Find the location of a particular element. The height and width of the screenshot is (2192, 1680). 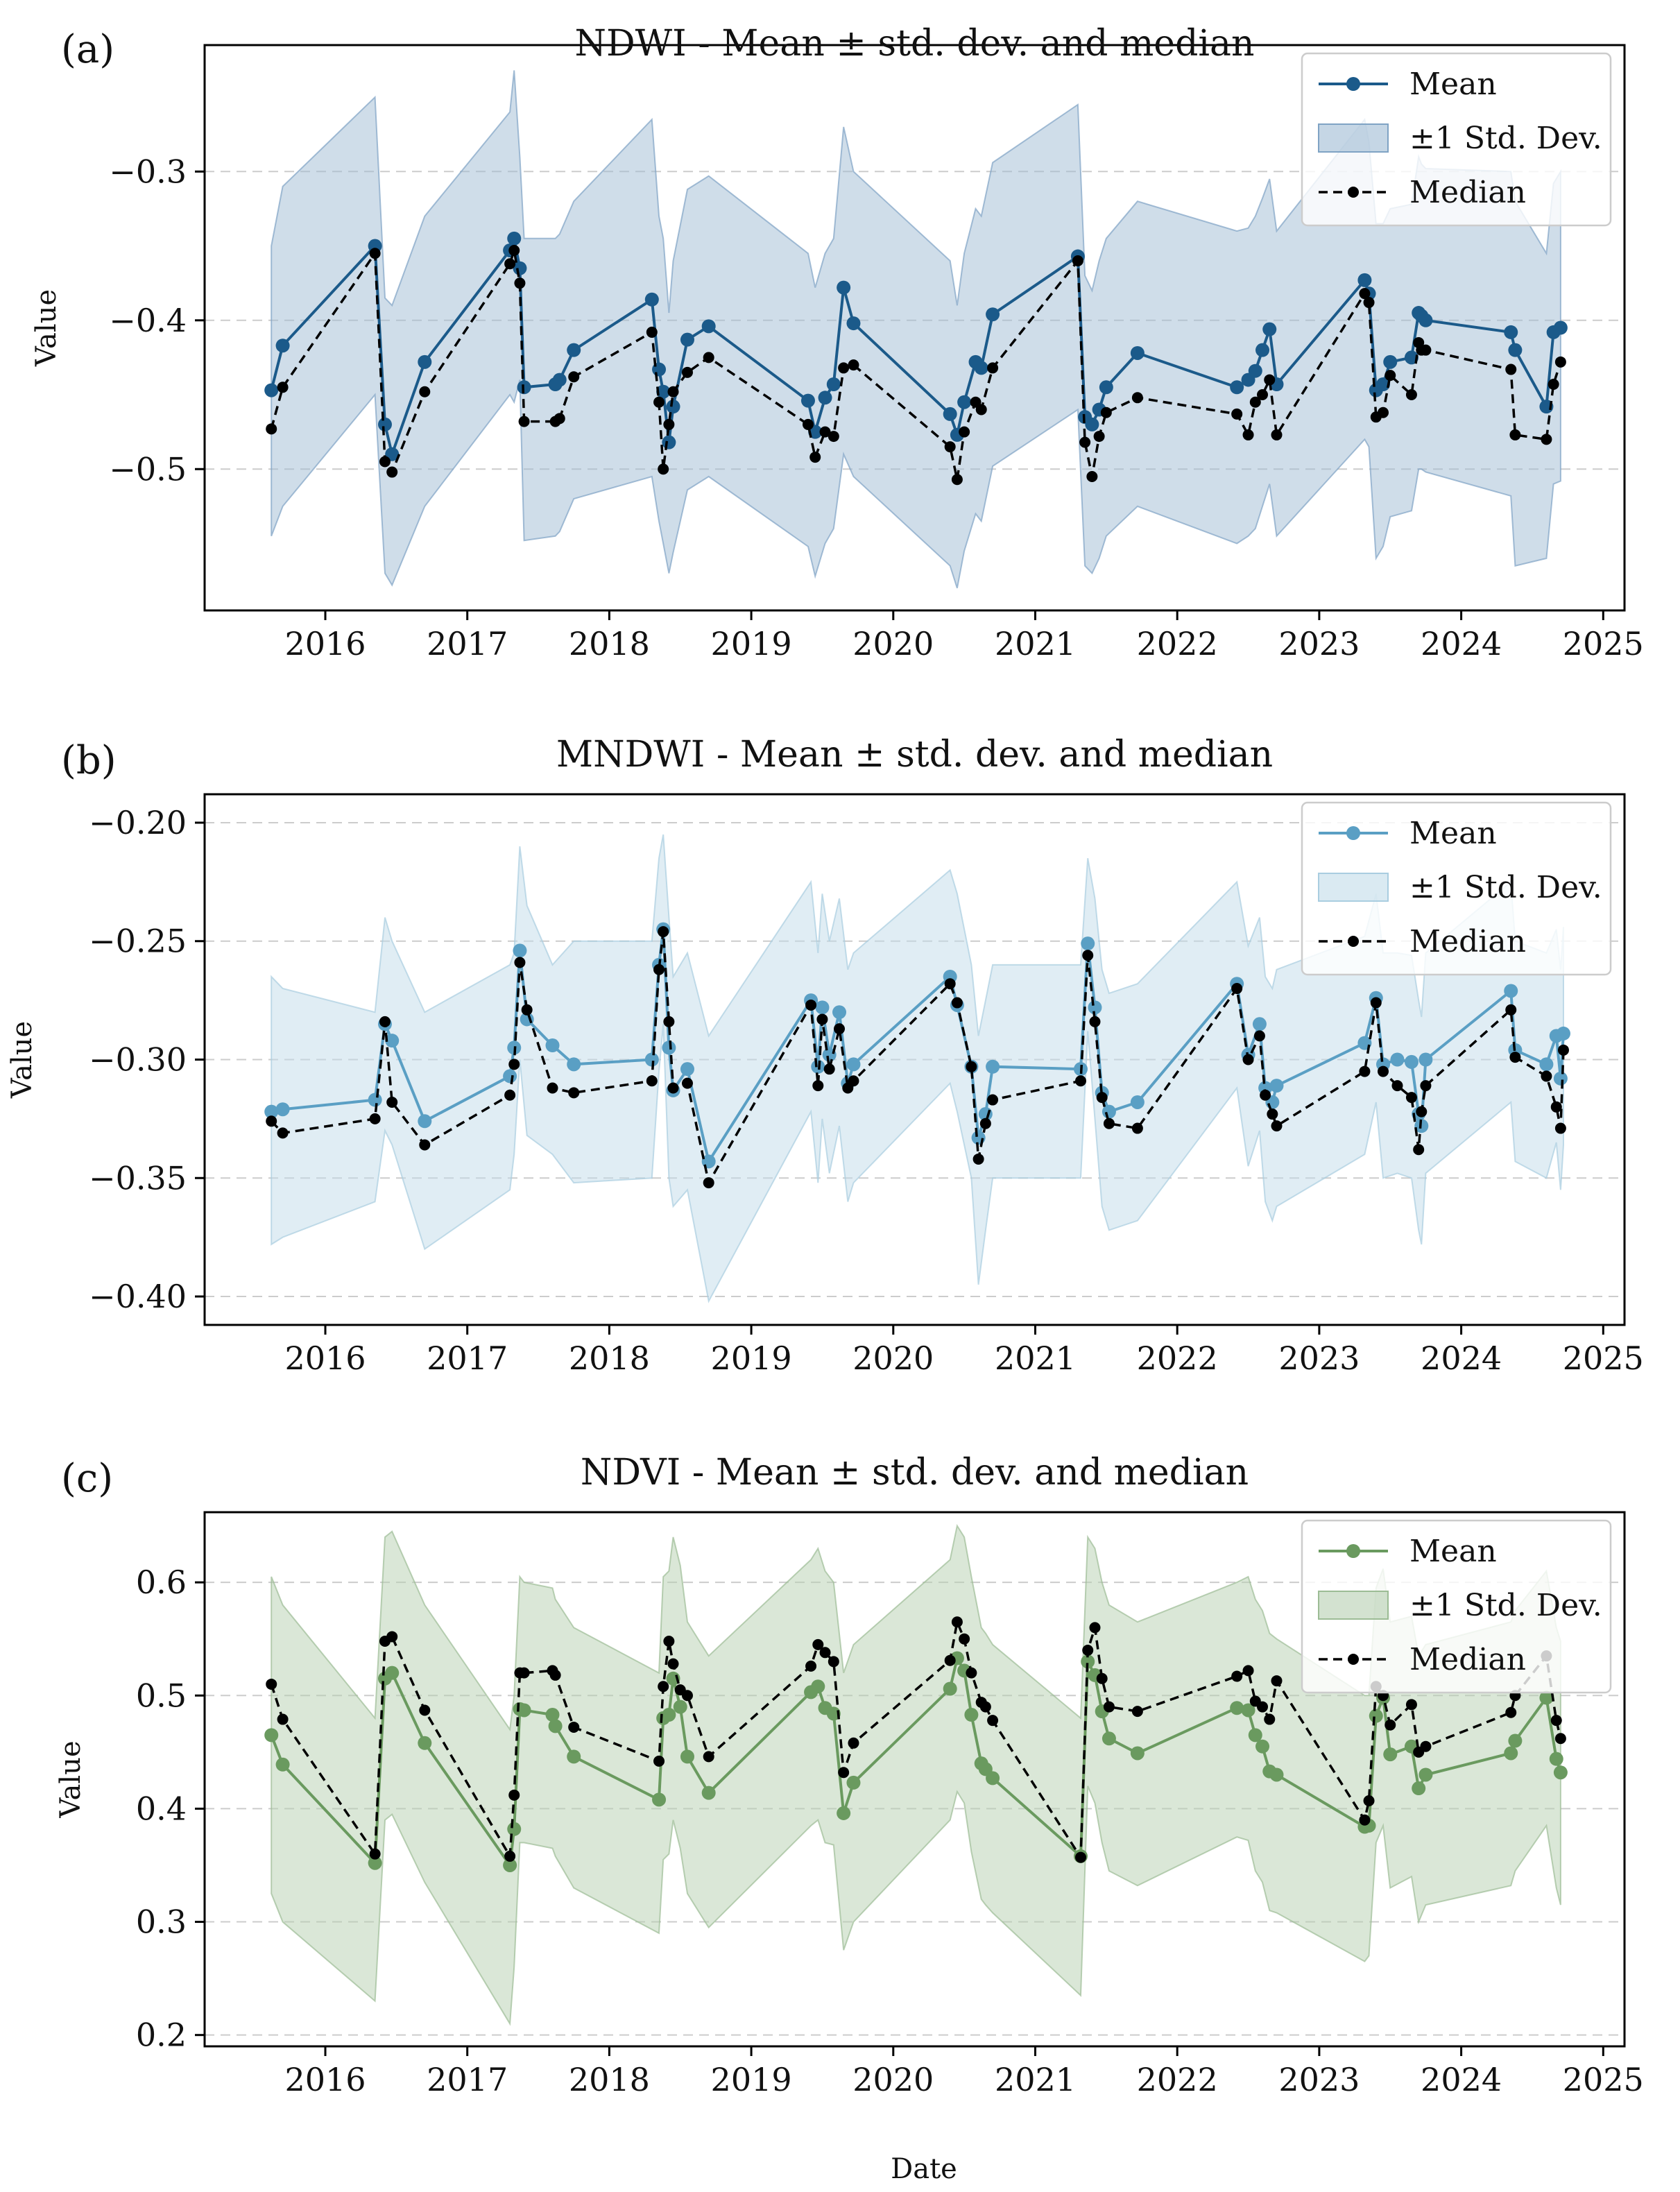

legend-entry-1-0: Mean is located at coordinates (1453, 84).